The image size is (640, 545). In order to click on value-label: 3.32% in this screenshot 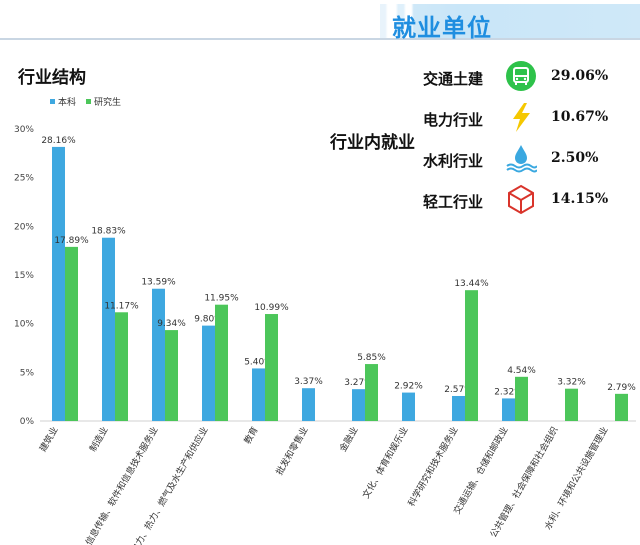, I will do `click(571, 383)`.